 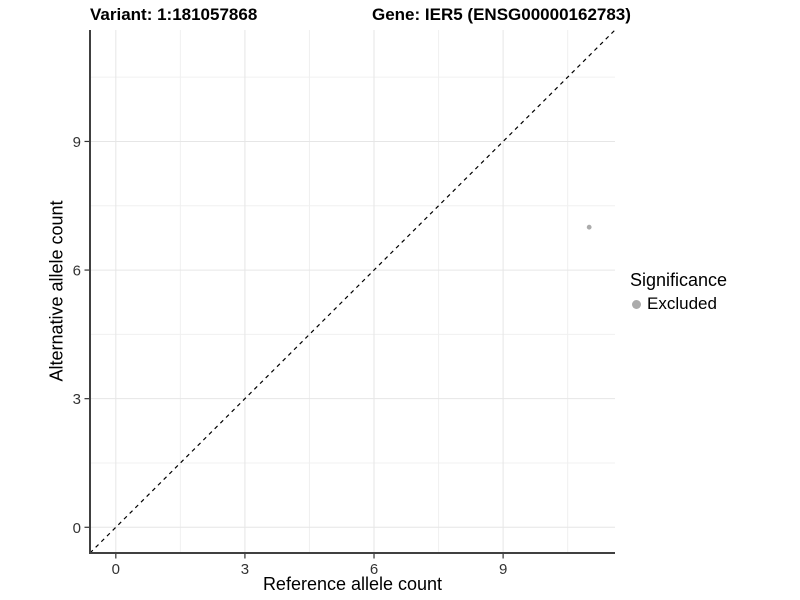 What do you see at coordinates (77, 271) in the screenshot?
I see `y-tick-label: 6` at bounding box center [77, 271].